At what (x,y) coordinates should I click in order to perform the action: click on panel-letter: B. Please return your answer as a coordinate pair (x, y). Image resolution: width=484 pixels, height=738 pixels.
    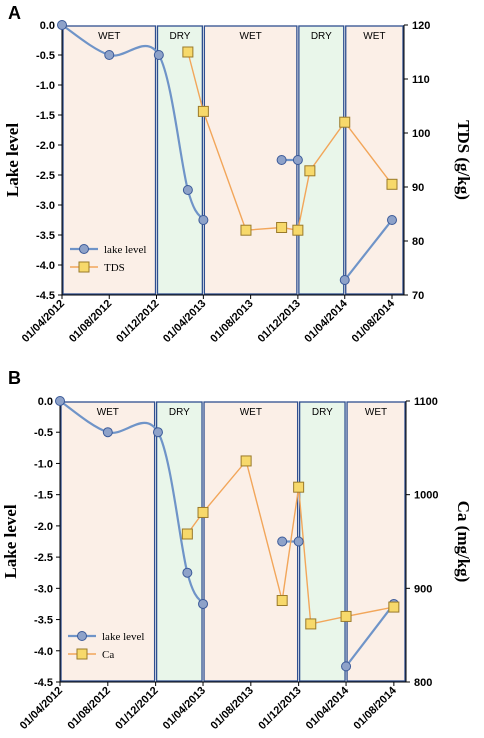
    Looking at the image, I should click on (14, 378).